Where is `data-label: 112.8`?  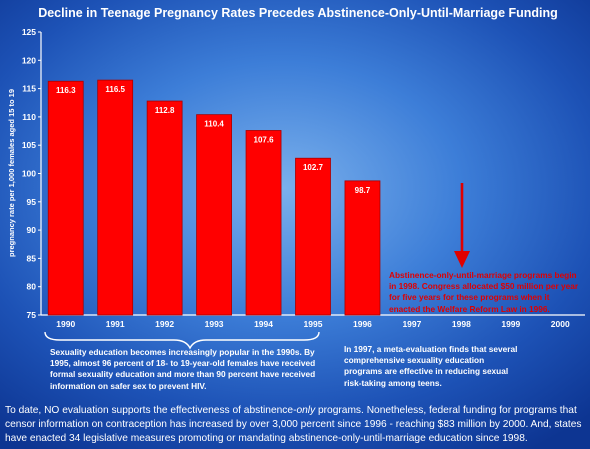 data-label: 112.8 is located at coordinates (165, 110).